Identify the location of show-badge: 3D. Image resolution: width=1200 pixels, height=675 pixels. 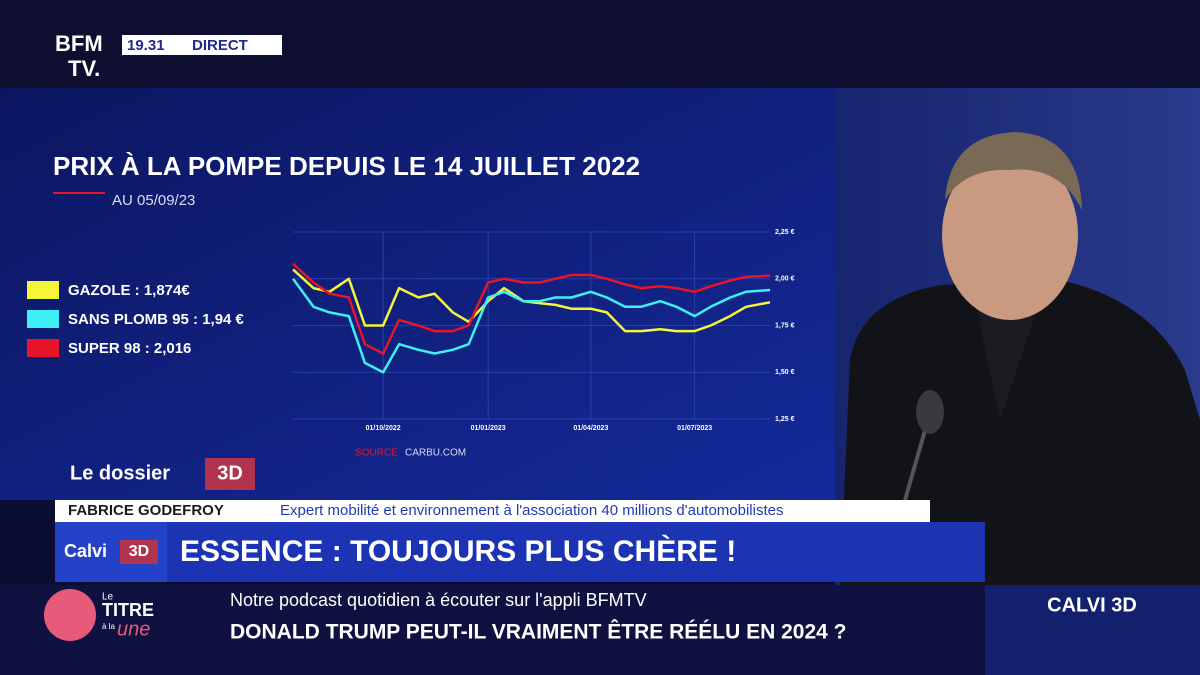
(139, 551).